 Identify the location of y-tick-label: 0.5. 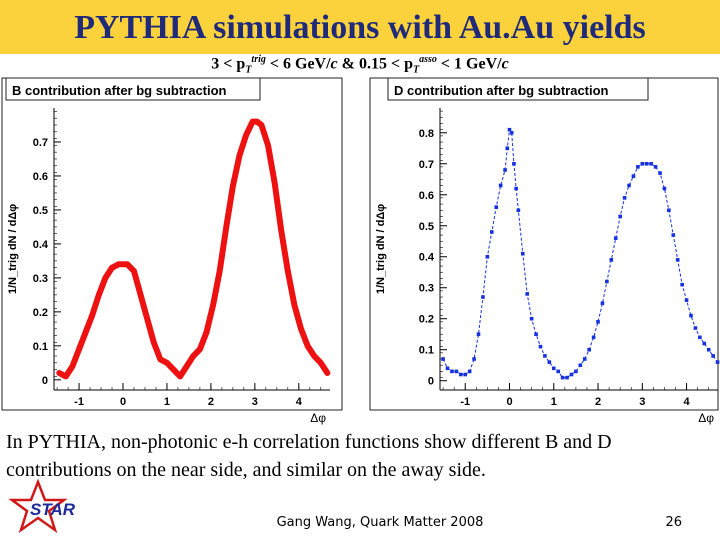
(426, 227).